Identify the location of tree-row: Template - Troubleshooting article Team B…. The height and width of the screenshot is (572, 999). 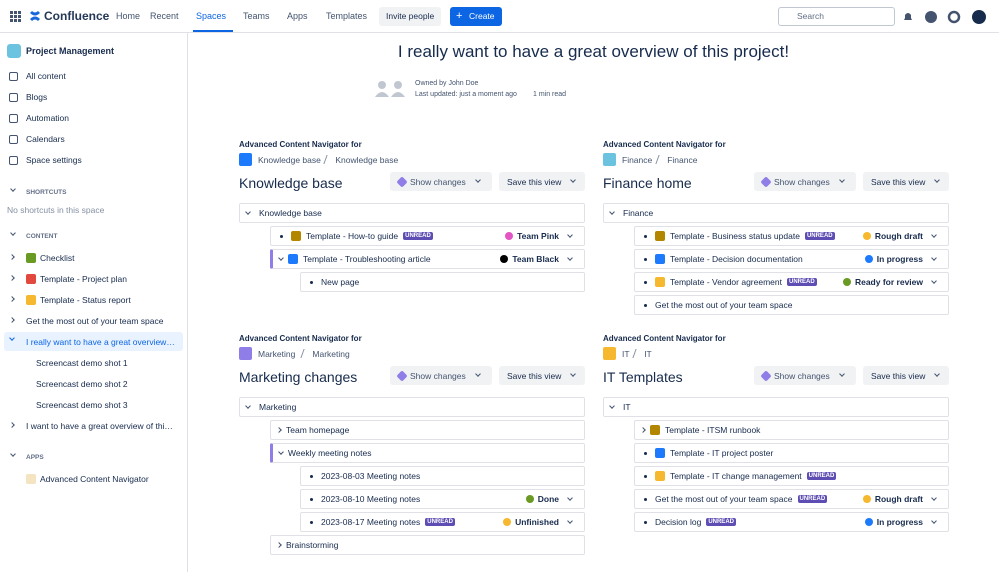
(427, 259).